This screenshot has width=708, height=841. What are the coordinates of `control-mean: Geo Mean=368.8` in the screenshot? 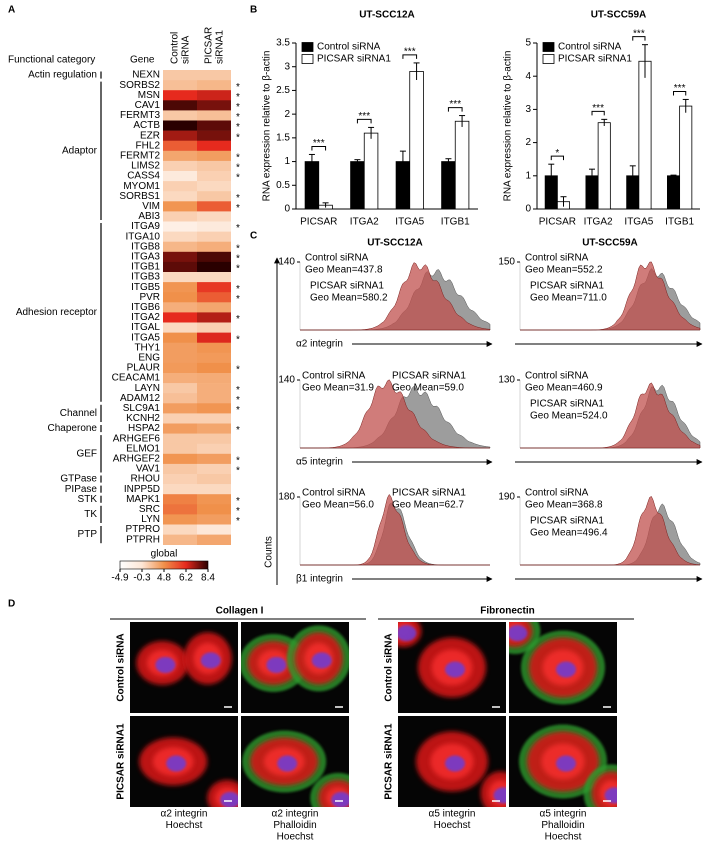 It's located at (564, 505).